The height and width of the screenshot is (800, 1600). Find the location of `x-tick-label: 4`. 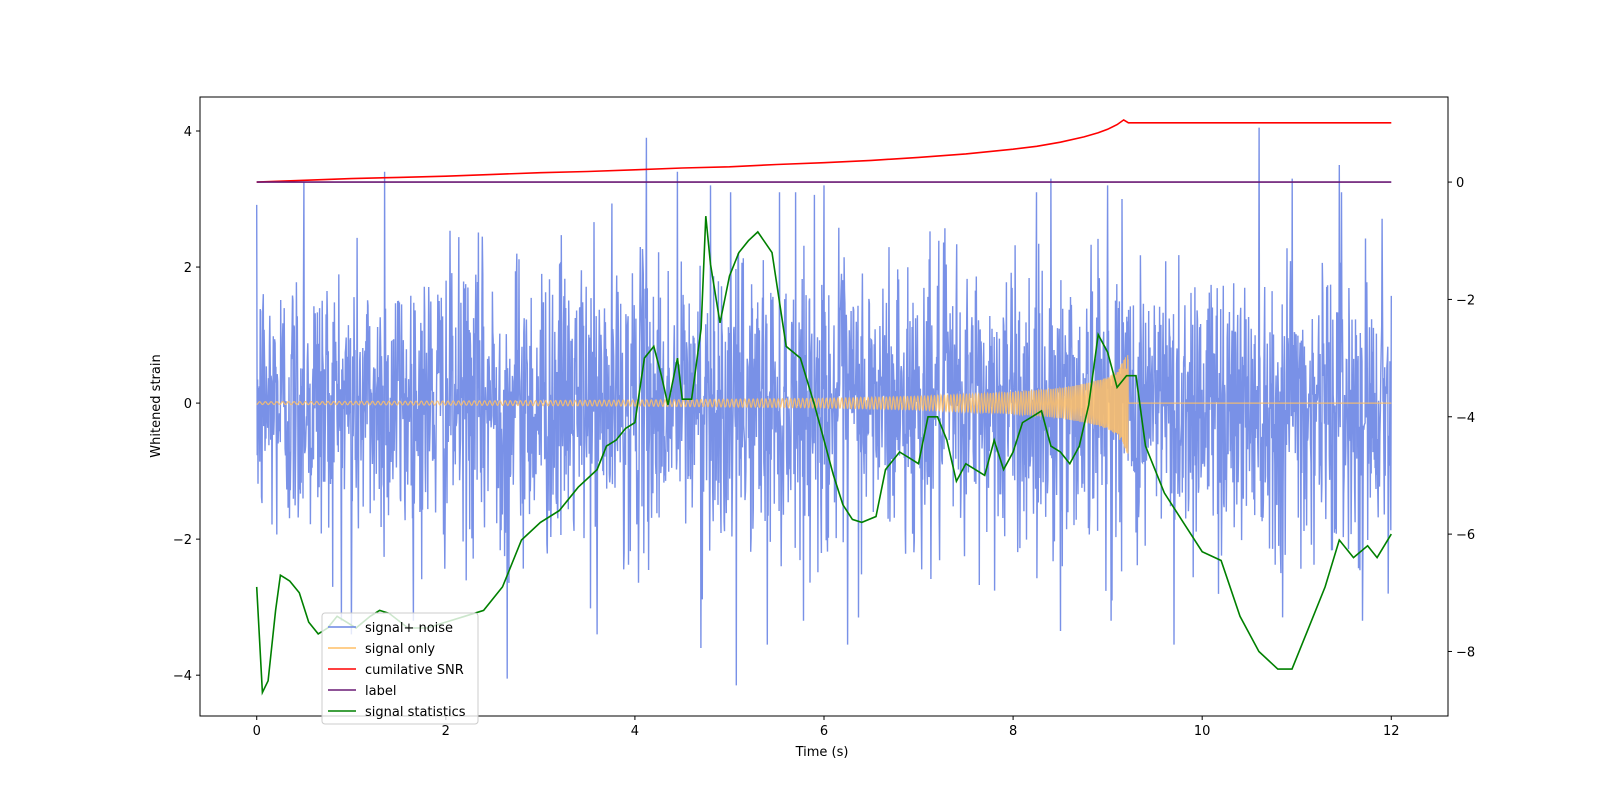

x-tick-label: 4 is located at coordinates (635, 731).